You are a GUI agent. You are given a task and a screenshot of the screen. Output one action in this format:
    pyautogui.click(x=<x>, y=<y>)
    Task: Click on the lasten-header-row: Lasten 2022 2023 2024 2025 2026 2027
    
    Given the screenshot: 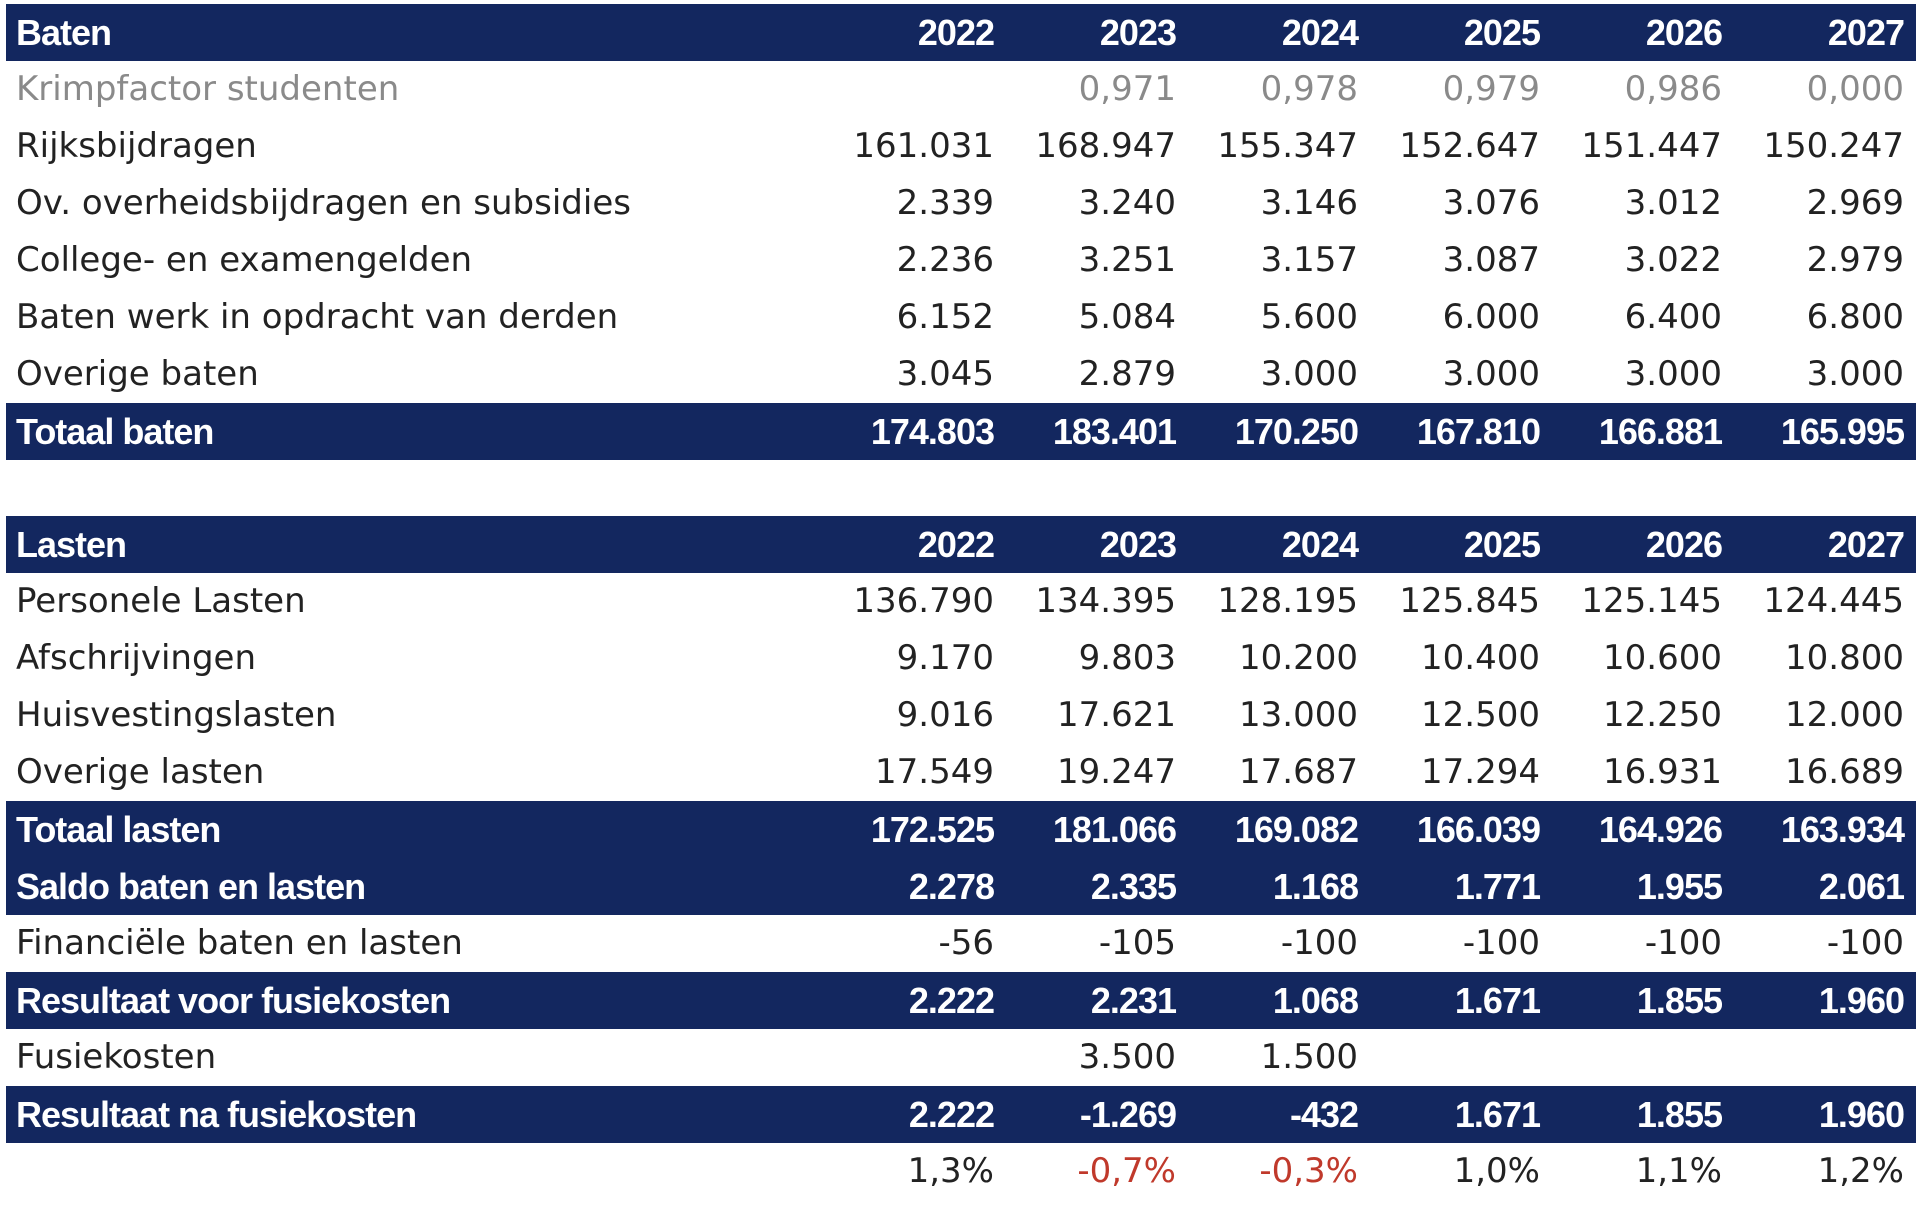 What is the action you would take?
    pyautogui.click(x=961, y=544)
    